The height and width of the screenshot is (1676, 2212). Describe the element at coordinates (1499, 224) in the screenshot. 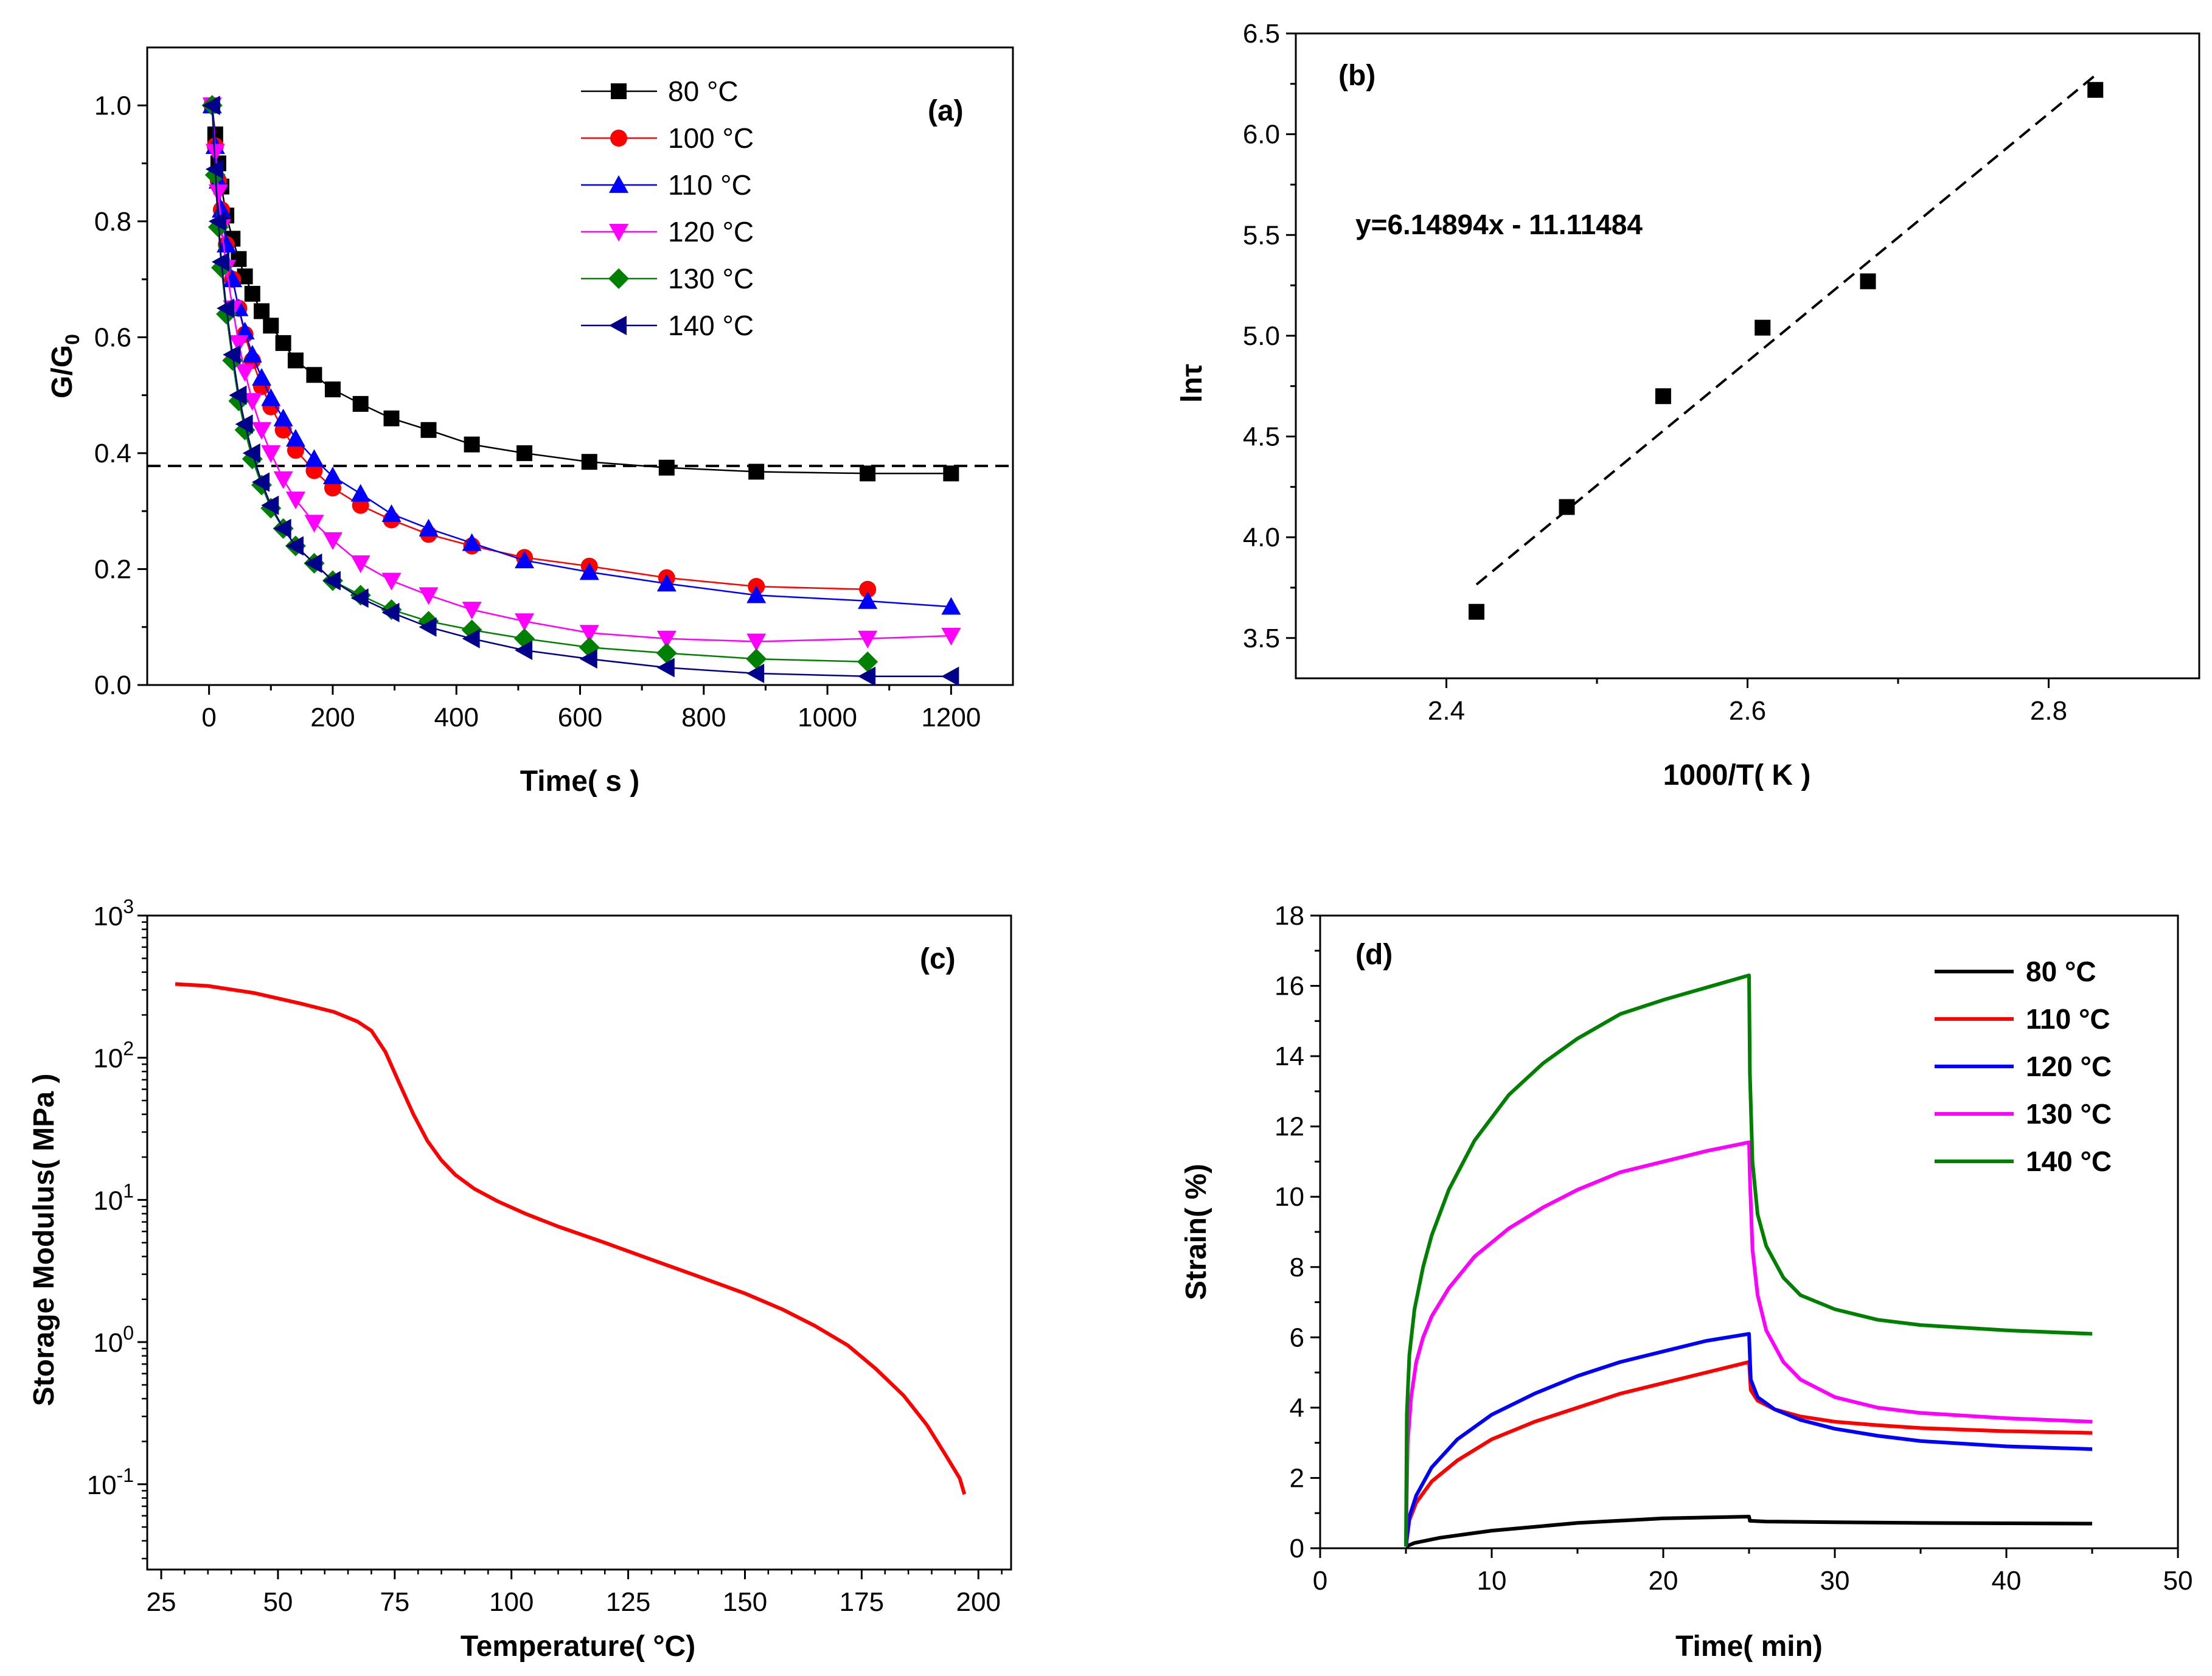

I see `panel-b-equation: y=6.14894x - 11.11484` at that location.